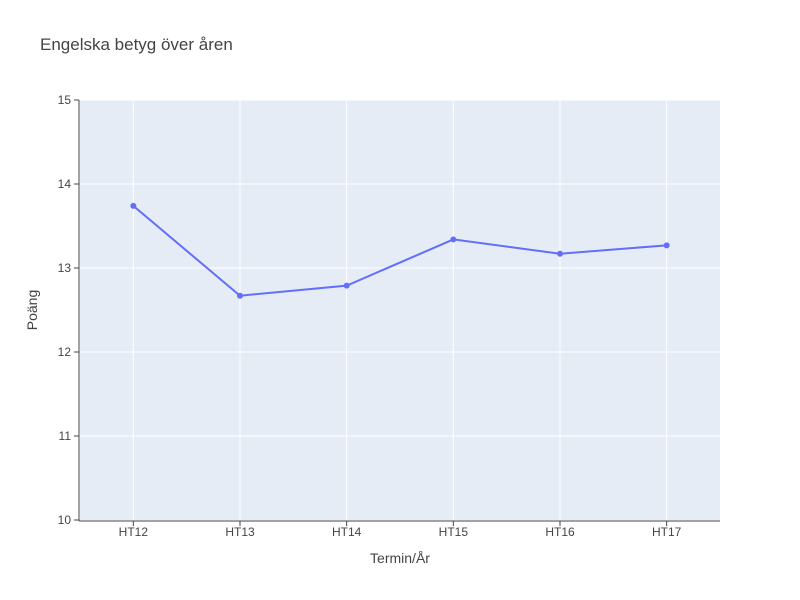 This screenshot has height=600, width=800. Describe the element at coordinates (134, 532) in the screenshot. I see `x-tick-label: HT12` at that location.